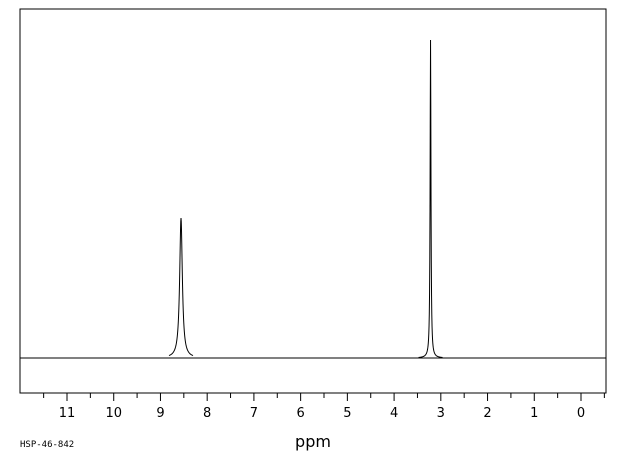  What do you see at coordinates (313, 441) in the screenshot?
I see `x-axis-title: ppm` at bounding box center [313, 441].